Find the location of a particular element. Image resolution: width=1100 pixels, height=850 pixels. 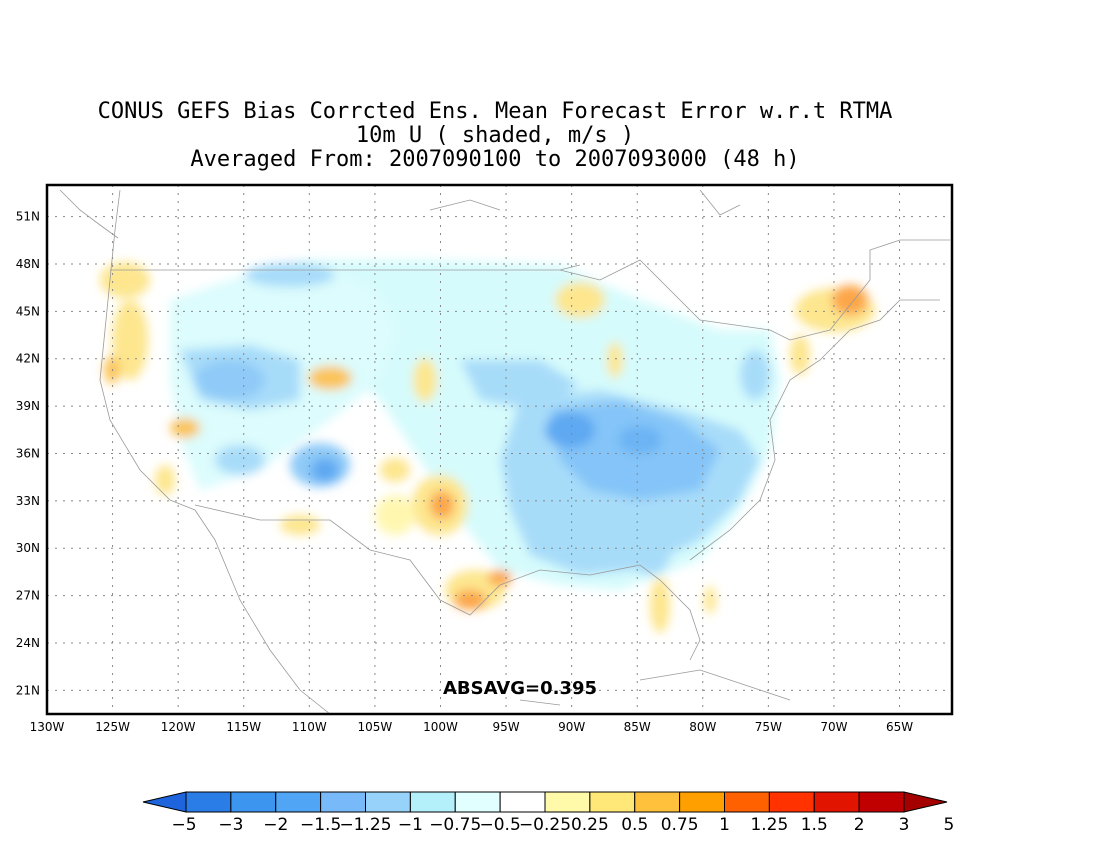

y-tick-label: 33N is located at coordinates (28, 501).